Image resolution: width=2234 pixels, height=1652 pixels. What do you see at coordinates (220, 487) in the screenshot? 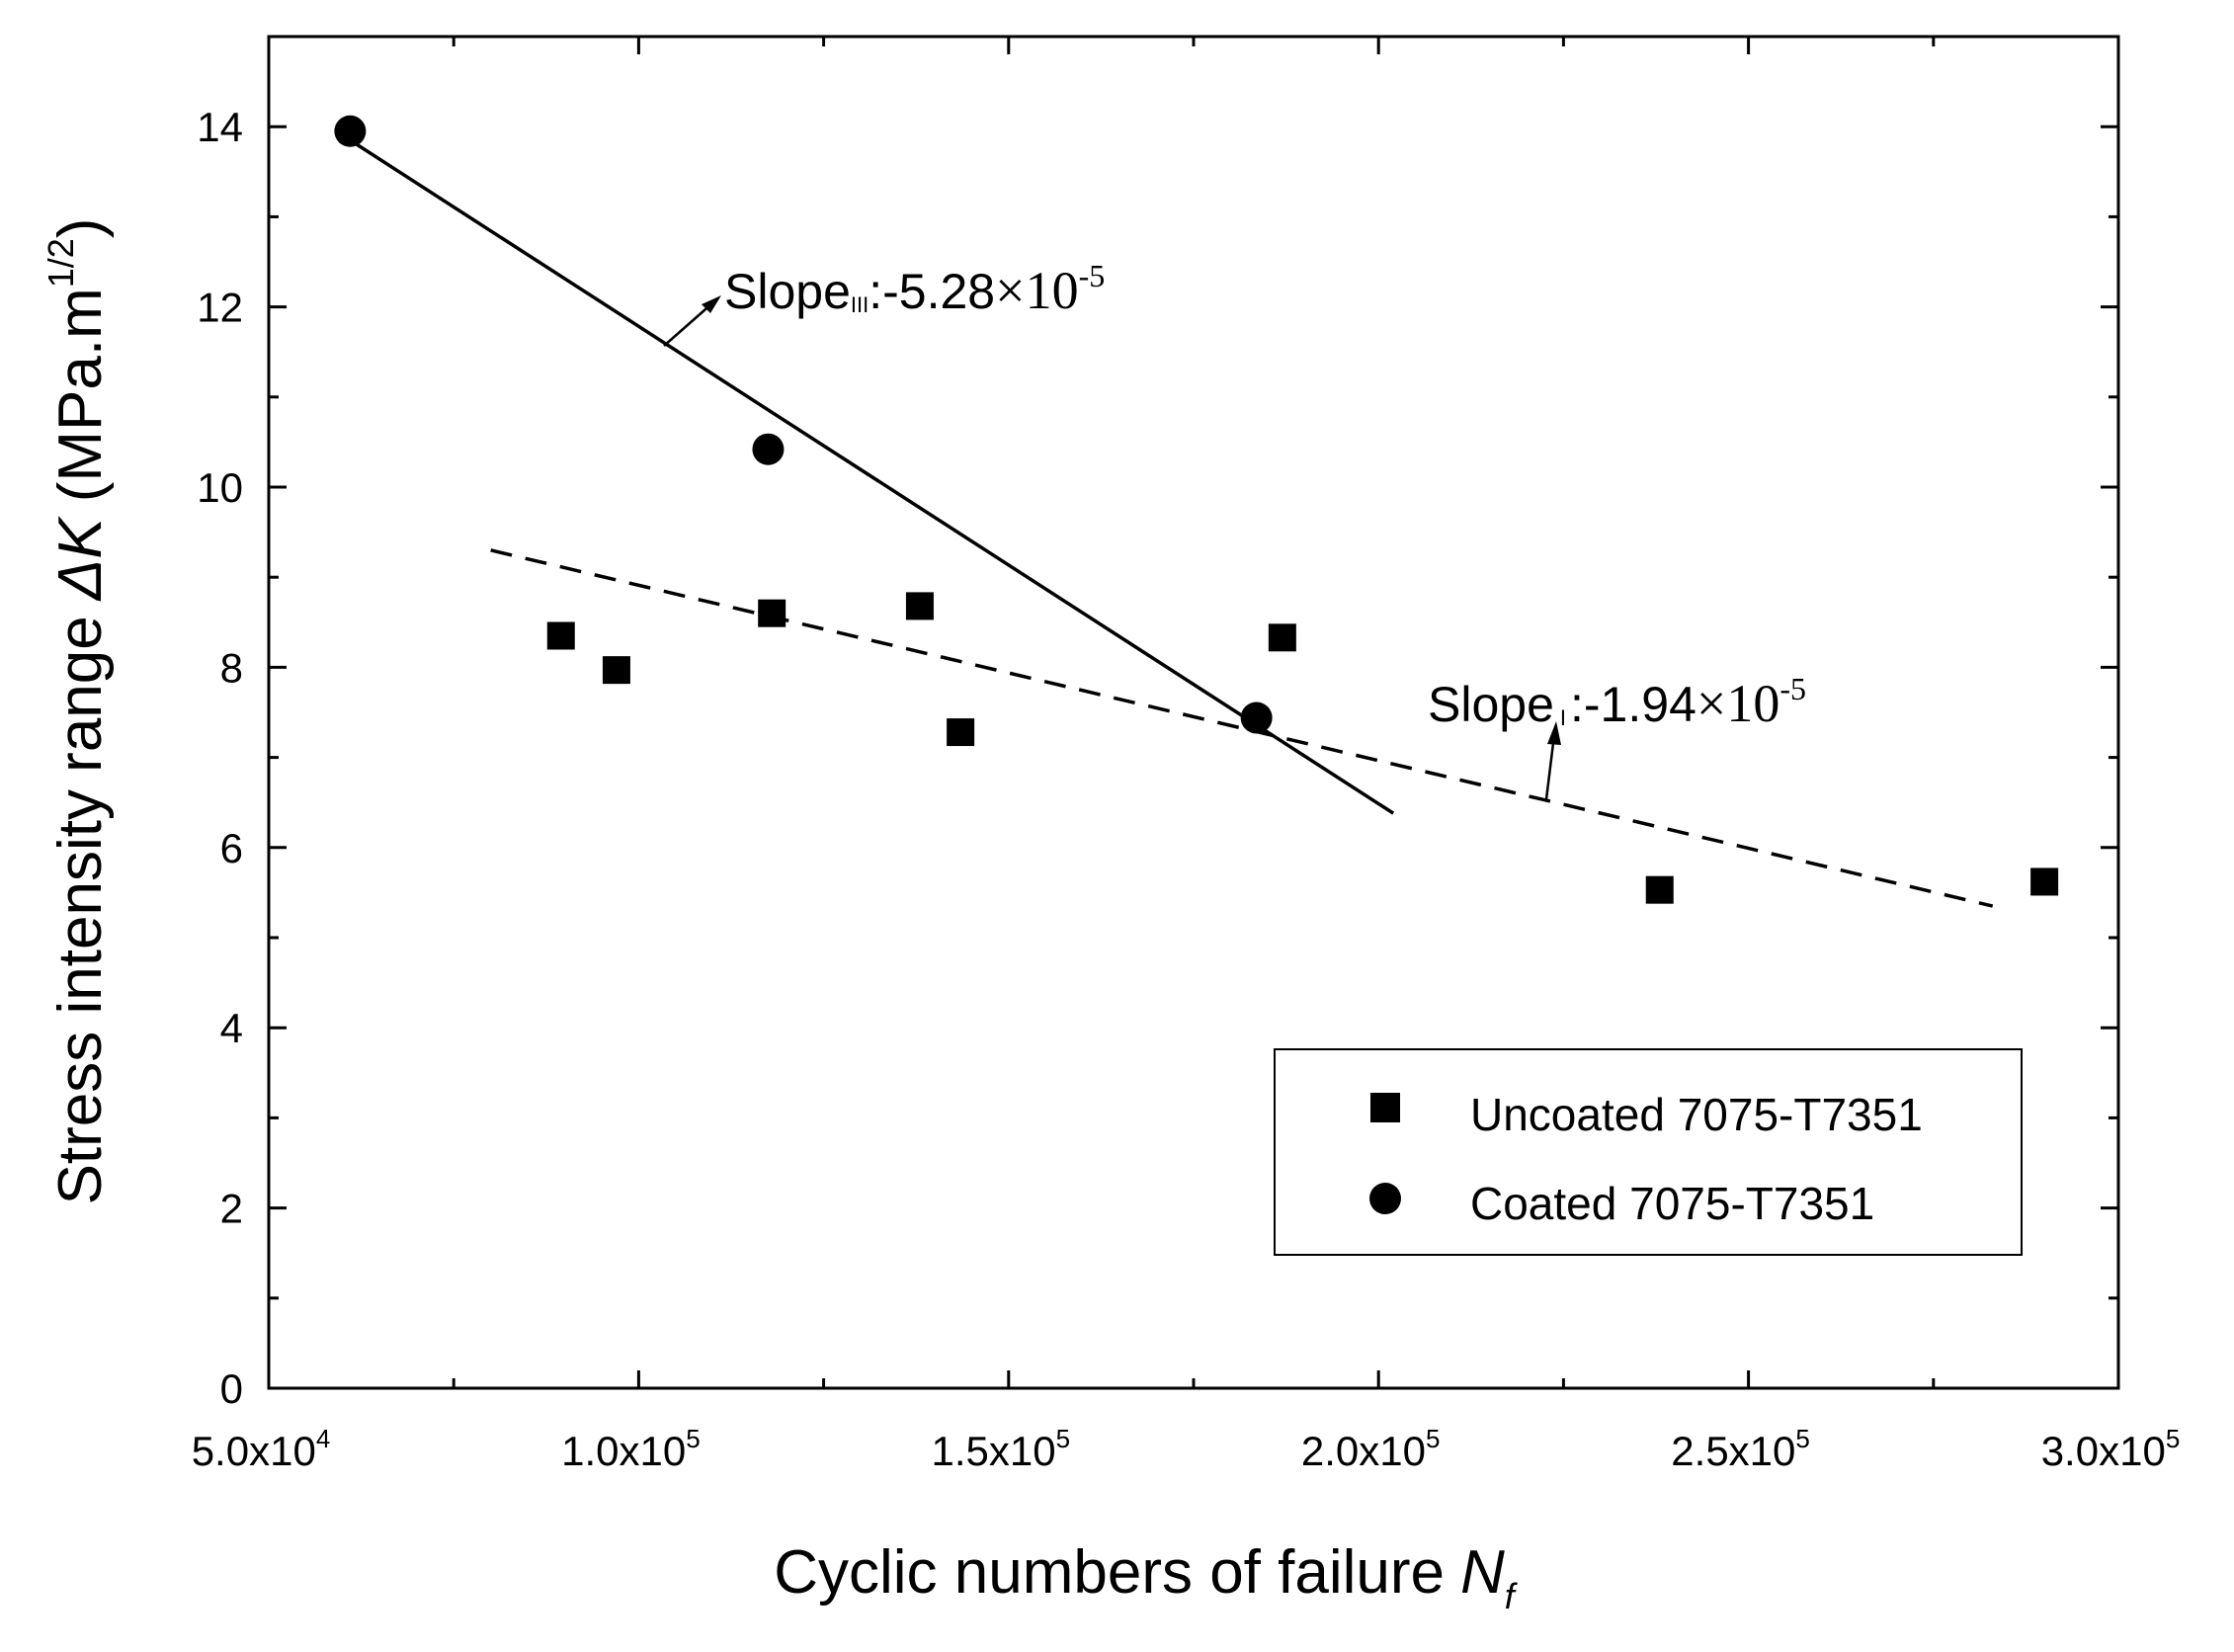
I see `y-tick-label: 10` at bounding box center [220, 487].